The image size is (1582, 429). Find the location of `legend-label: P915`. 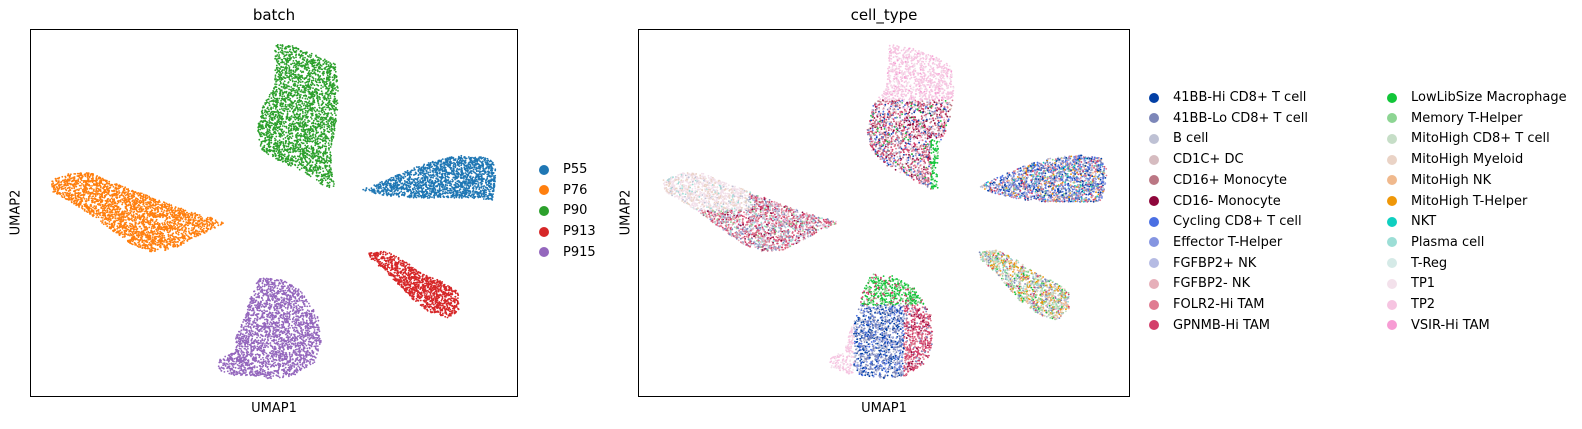

legend-label: P915 is located at coordinates (579, 252).